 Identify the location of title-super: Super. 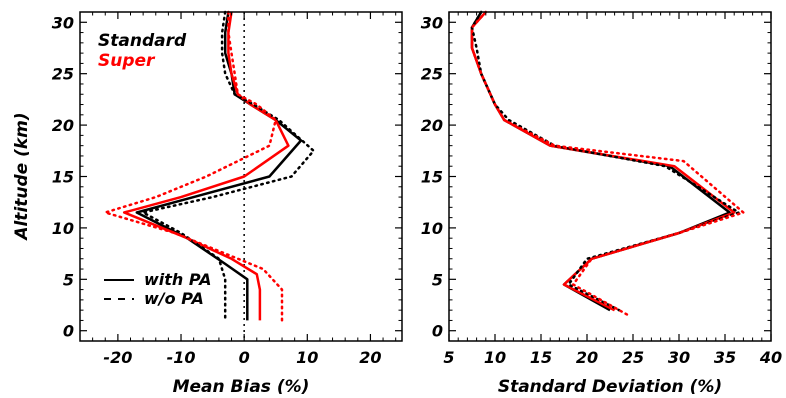
(127, 61).